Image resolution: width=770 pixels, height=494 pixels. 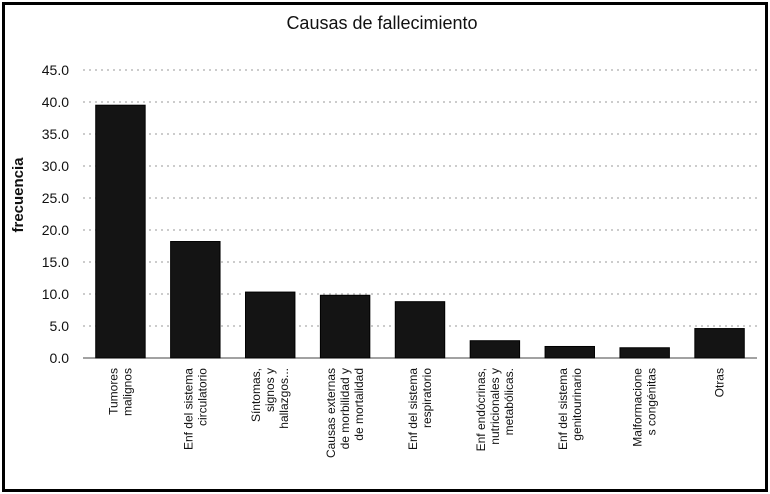 I want to click on x-category-line: respiratorio, so click(x=427, y=398).